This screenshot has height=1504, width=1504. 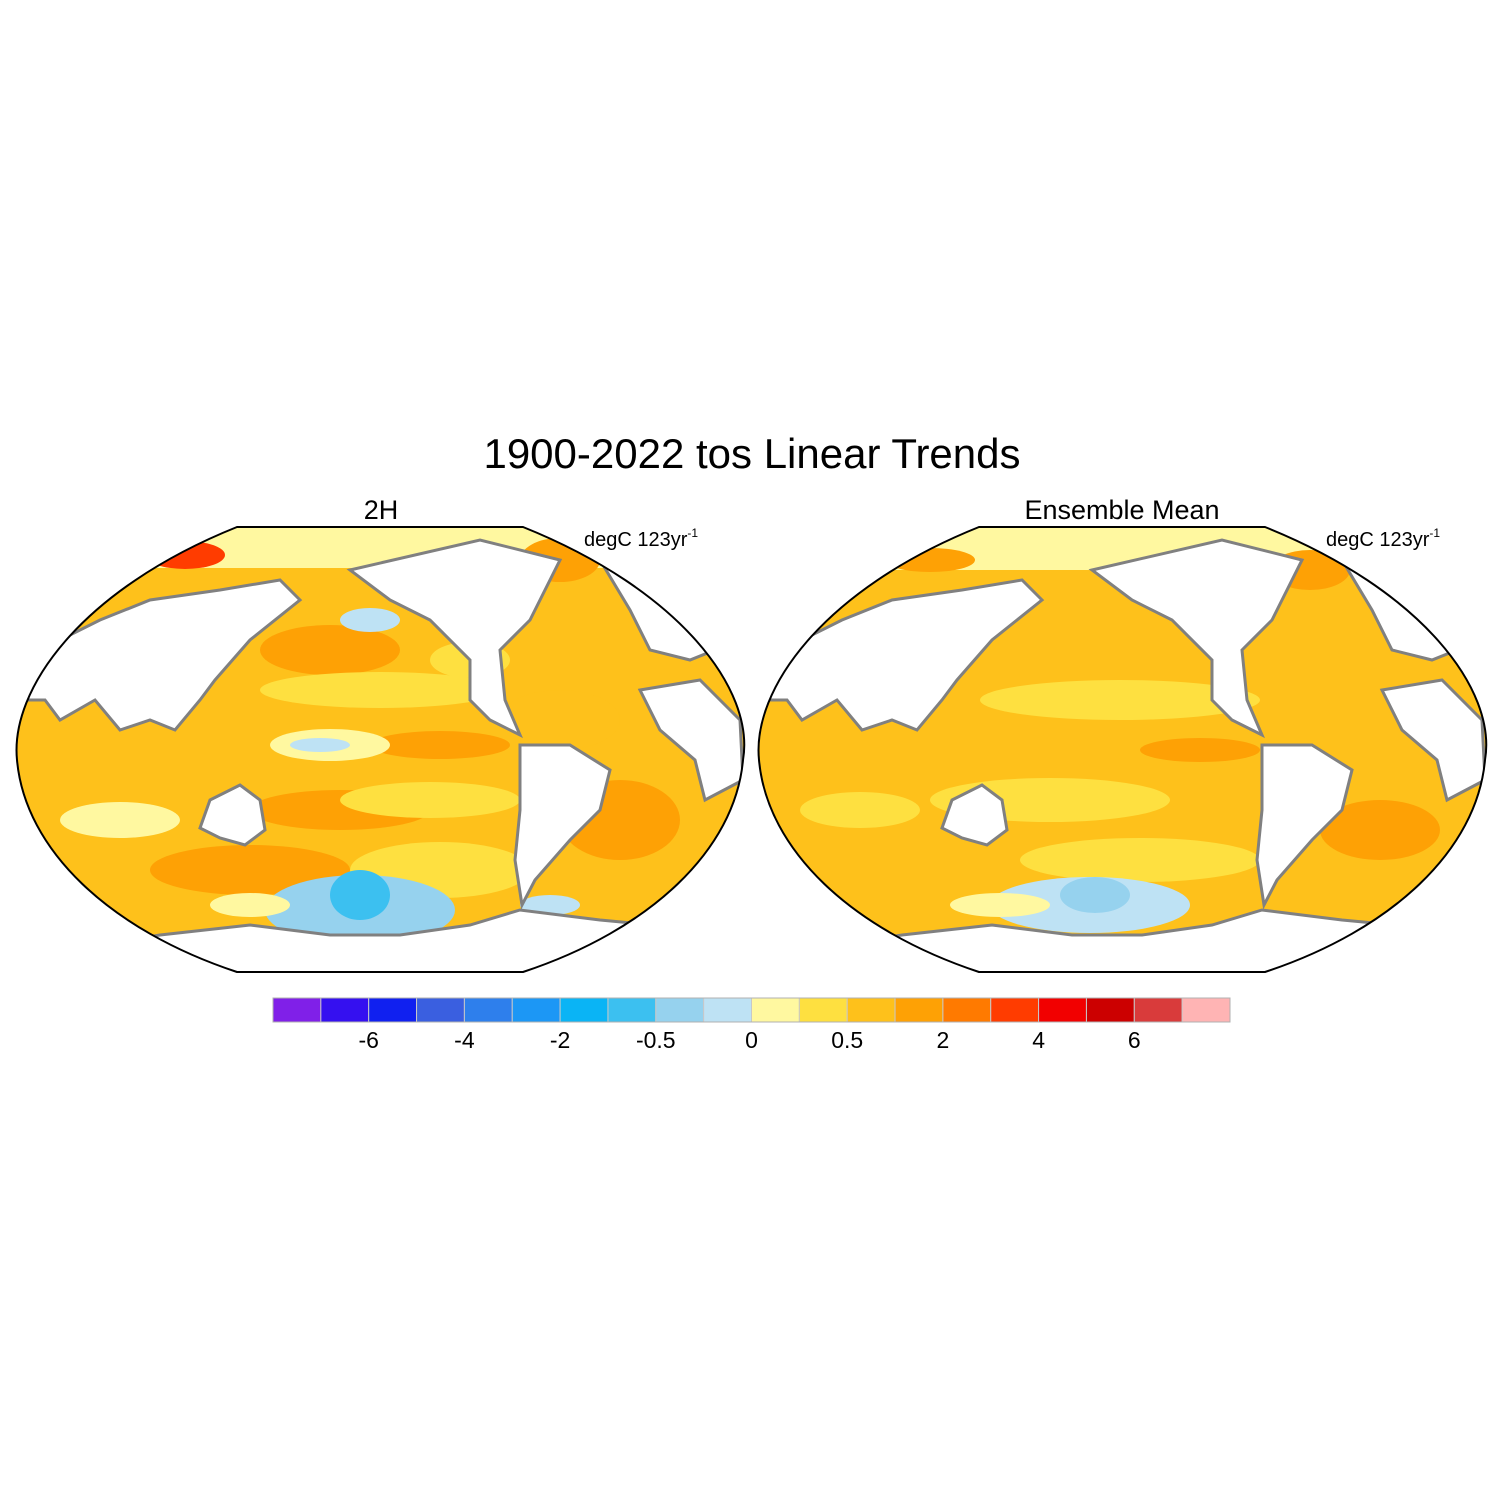 What do you see at coordinates (751, 1040) in the screenshot?
I see `colorbar-tick-label: 0` at bounding box center [751, 1040].